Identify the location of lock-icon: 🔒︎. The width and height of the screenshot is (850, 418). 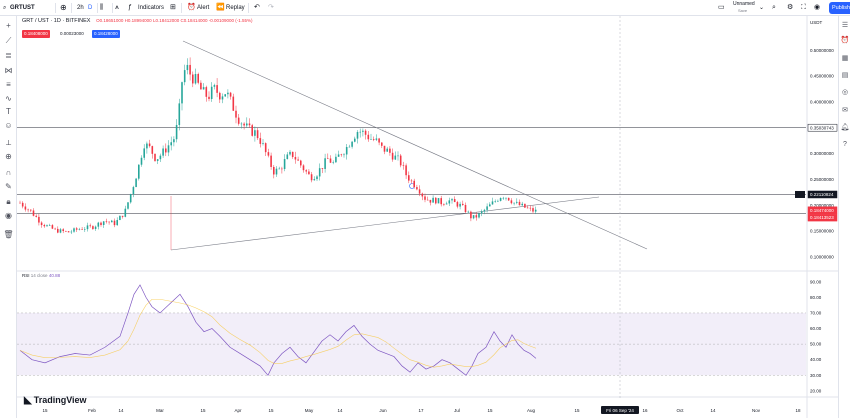
(8, 201).